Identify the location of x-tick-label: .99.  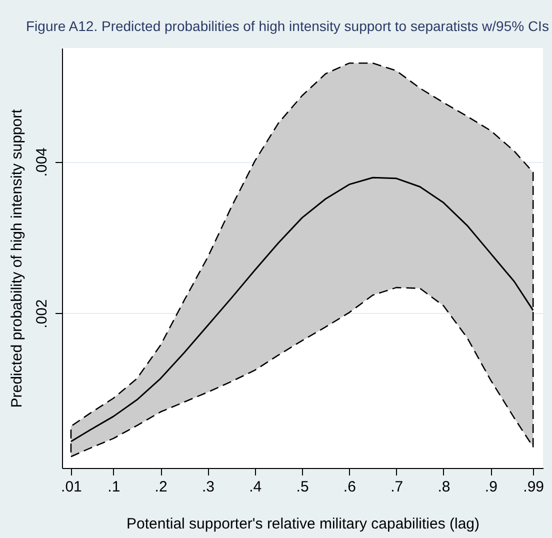
(533, 487).